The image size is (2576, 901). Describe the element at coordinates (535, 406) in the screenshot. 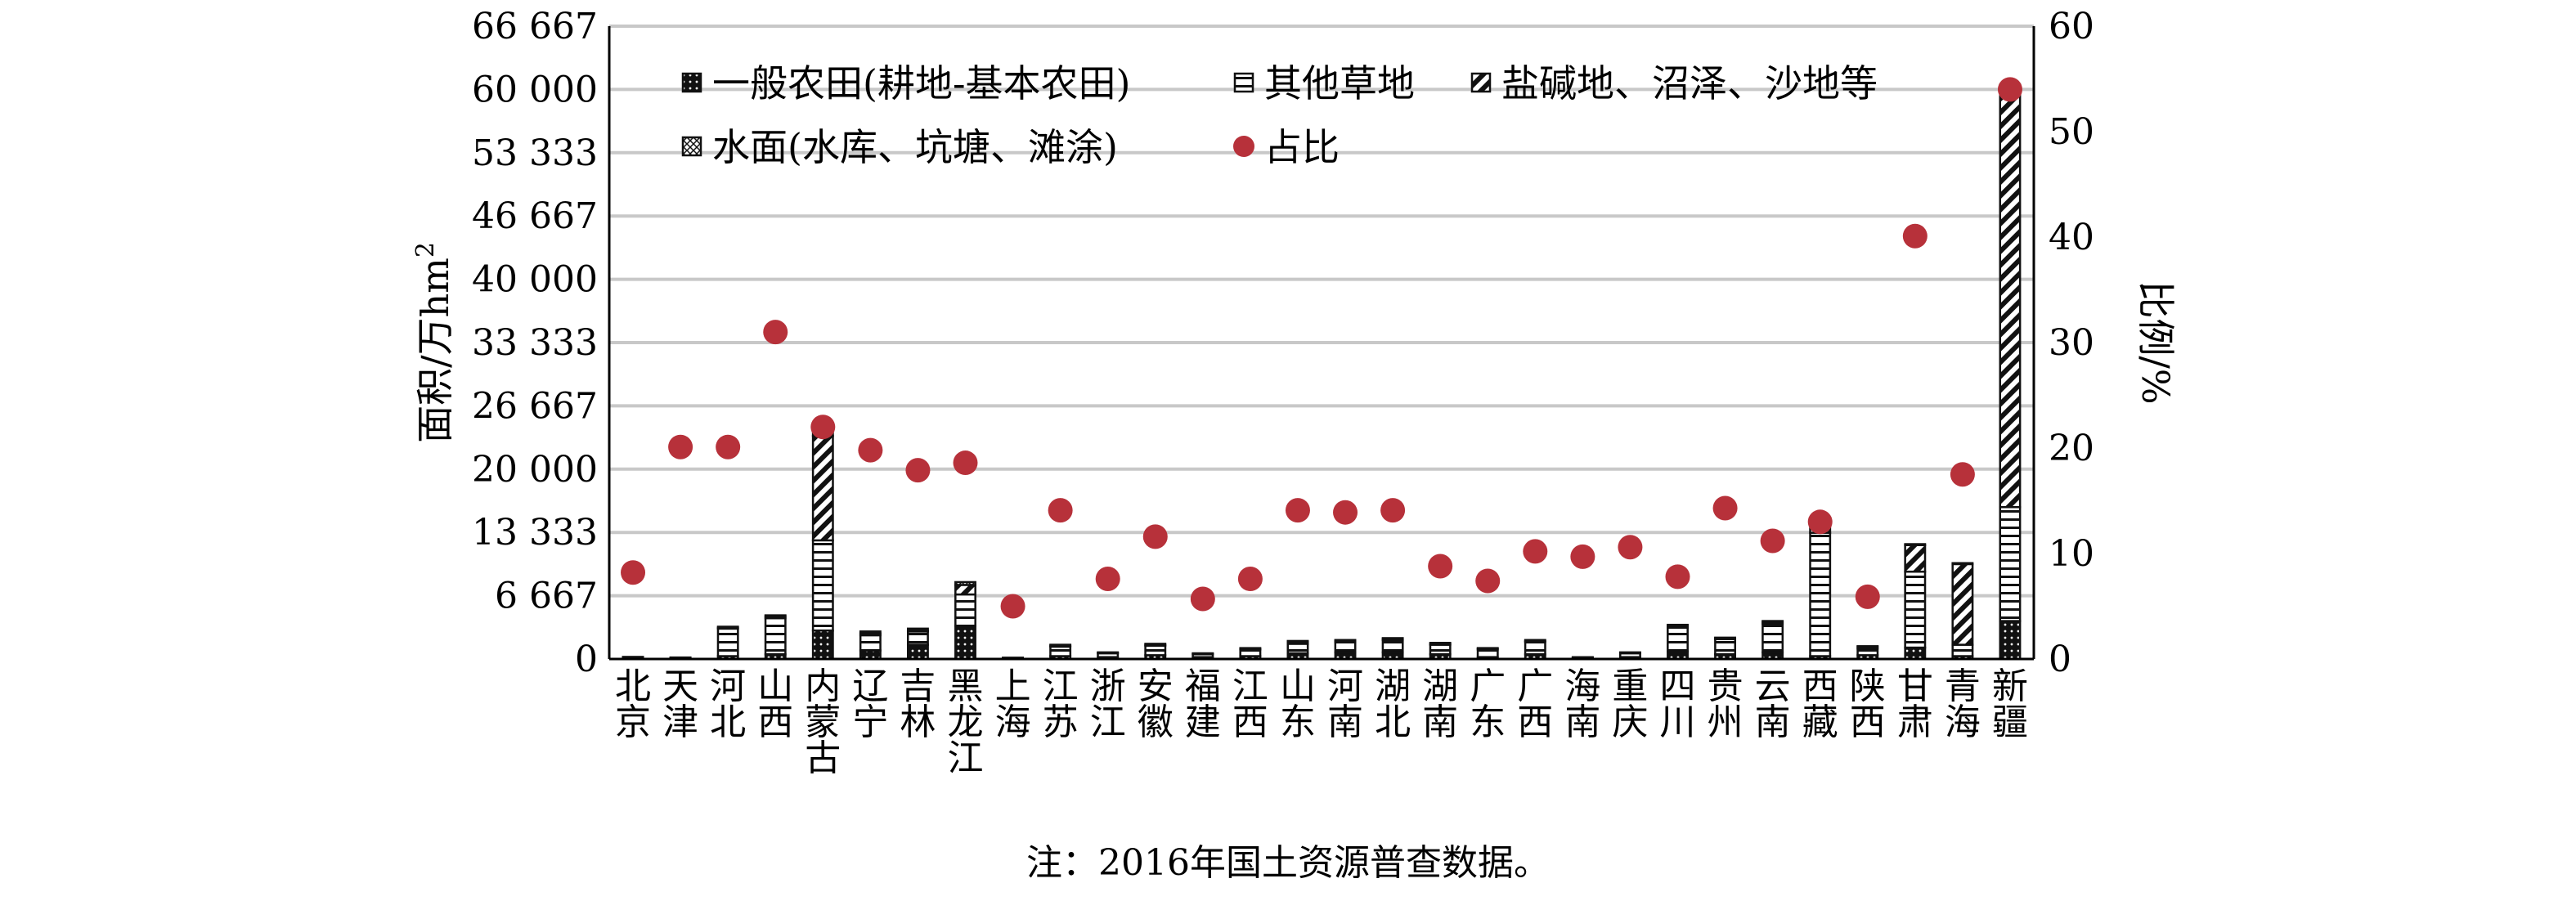

I see `y-tick-label: 26 667` at that location.